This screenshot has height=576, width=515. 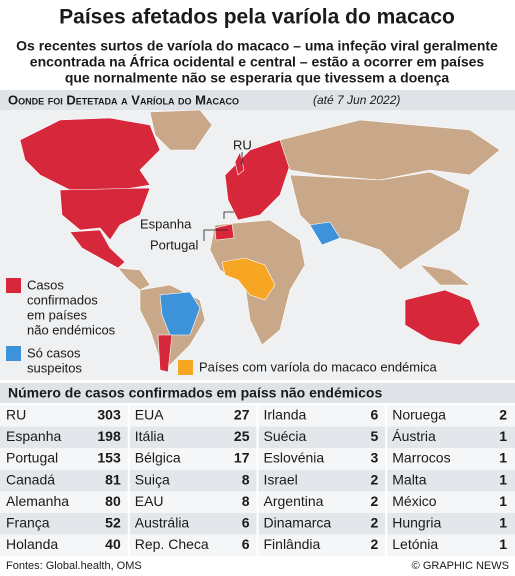 What do you see at coordinates (356, 100) in the screenshot?
I see `map-date: (até 7 Jun 2022)` at bounding box center [356, 100].